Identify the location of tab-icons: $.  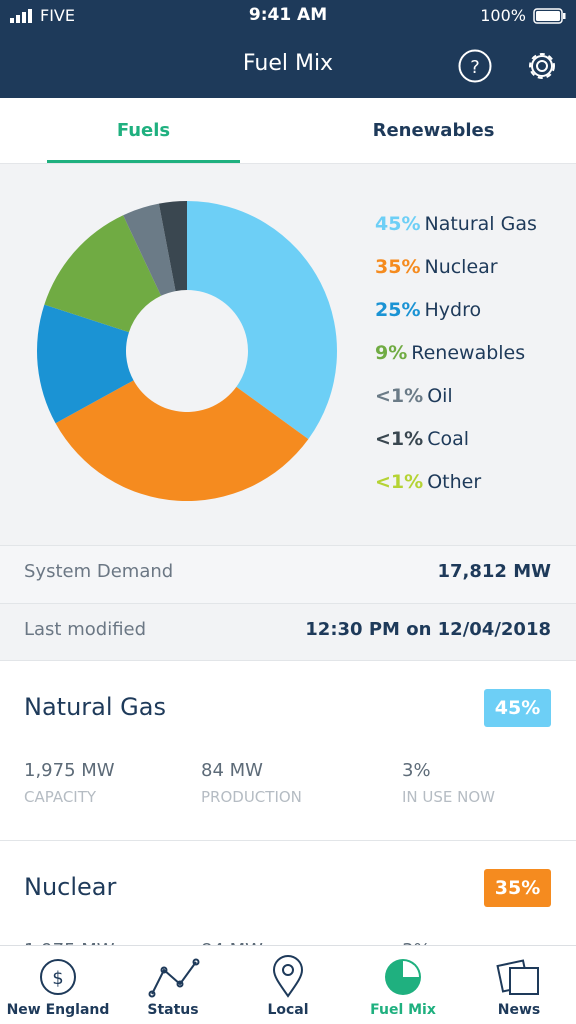
(289, 976).